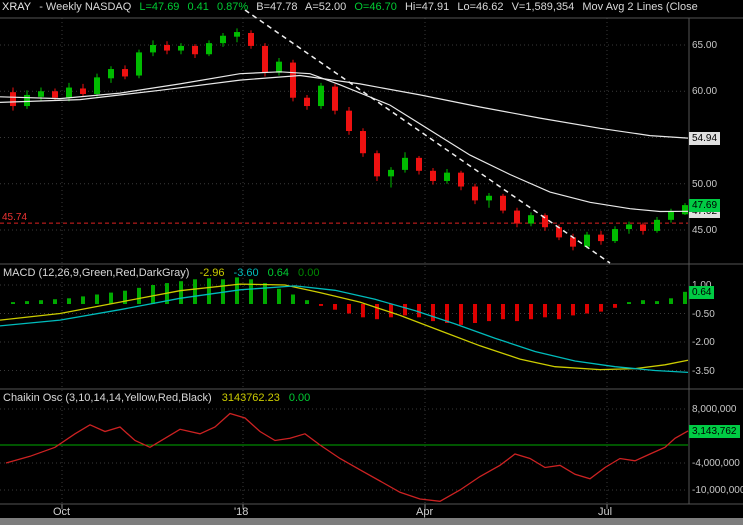 This screenshot has width=743, height=525. What do you see at coordinates (705, 45) in the screenshot?
I see `price-axis-label: 65.00` at bounding box center [705, 45].